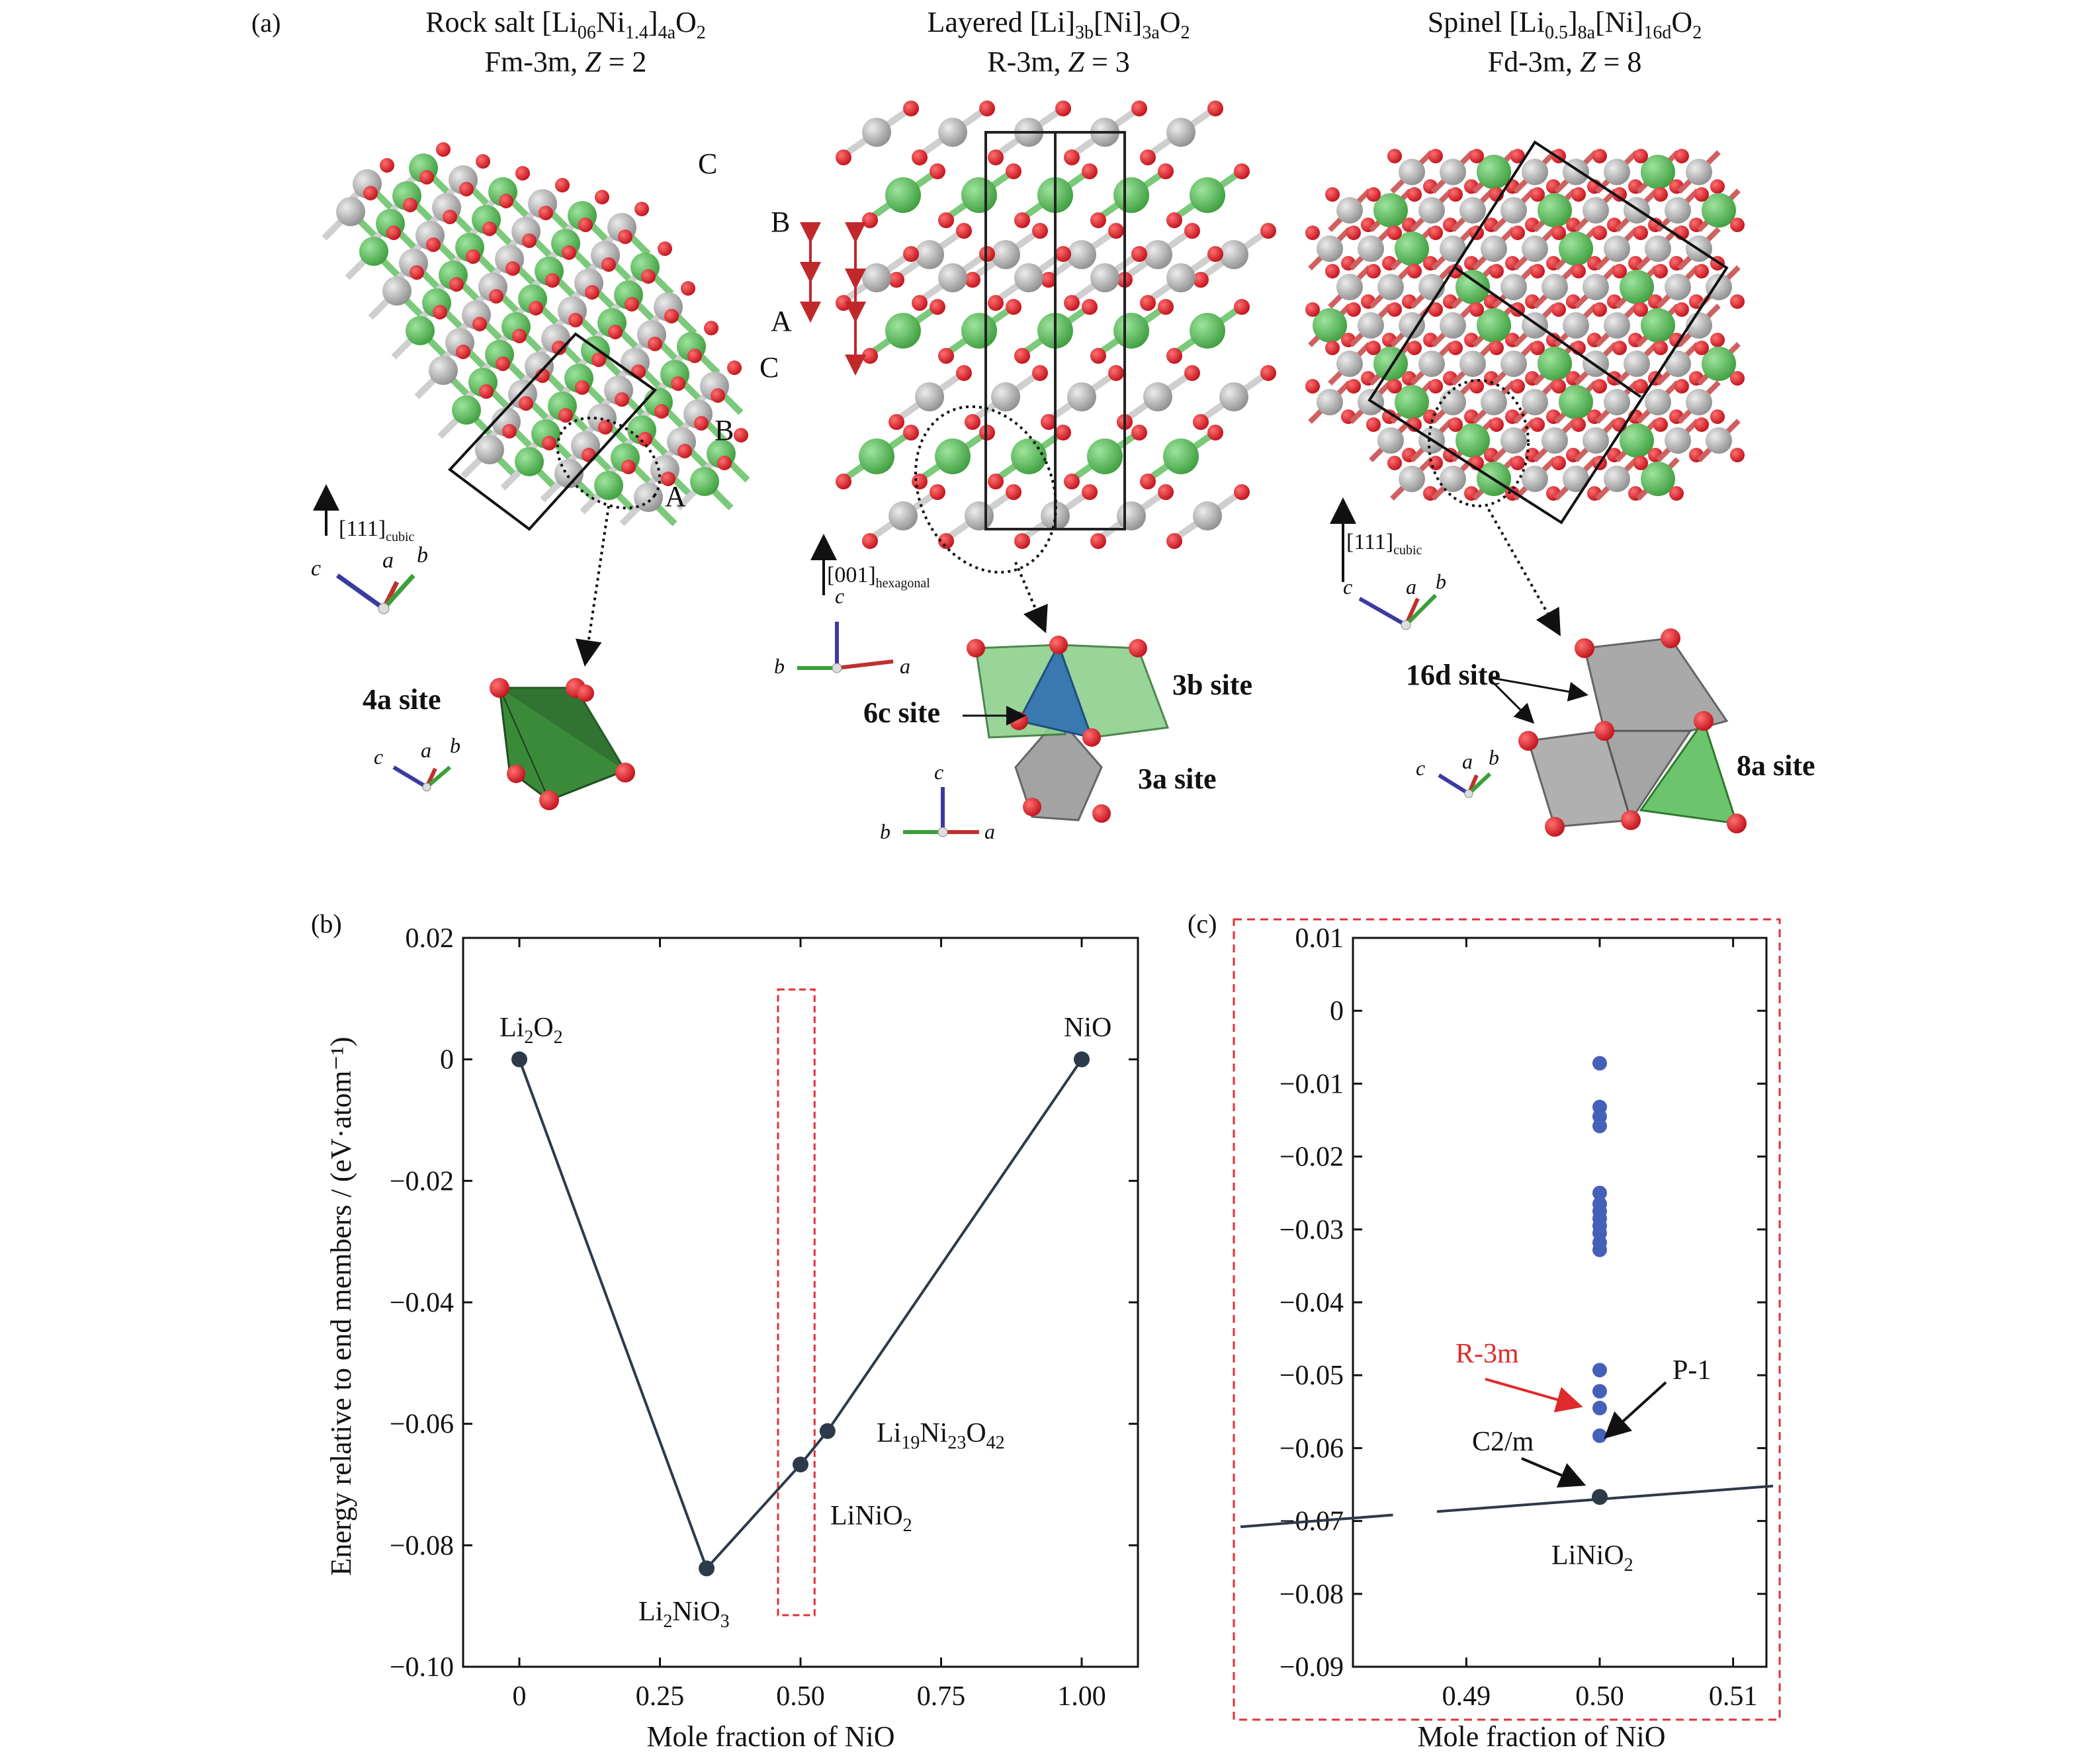 Image resolution: width=2084 pixels, height=1764 pixels. What do you see at coordinates (1058, 62) in the screenshot?
I see `svg-text: R-3m, Z = 3` at bounding box center [1058, 62].